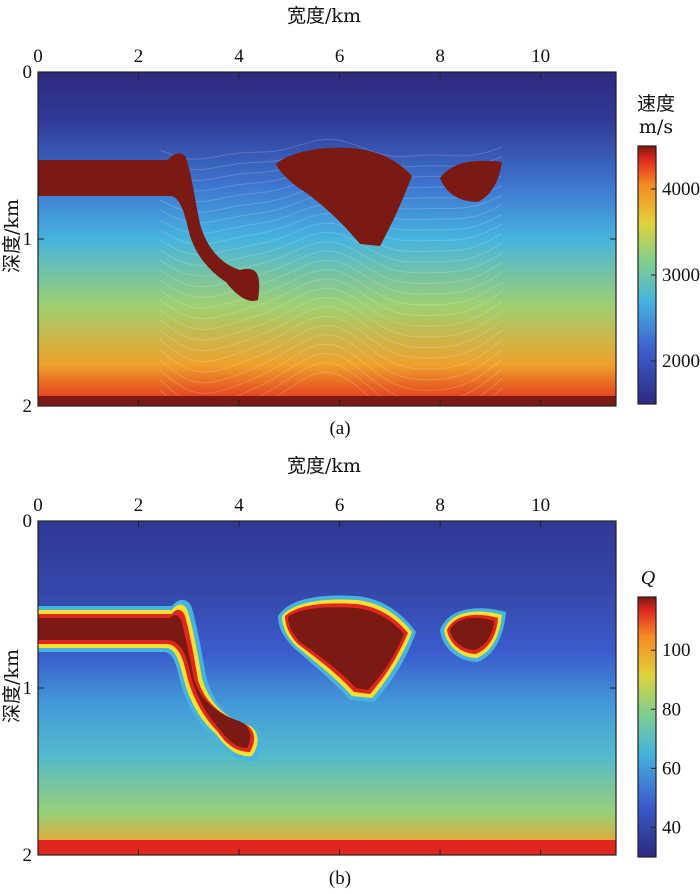  What do you see at coordinates (340, 878) in the screenshot?
I see `panel-label-b: (b)` at bounding box center [340, 878].